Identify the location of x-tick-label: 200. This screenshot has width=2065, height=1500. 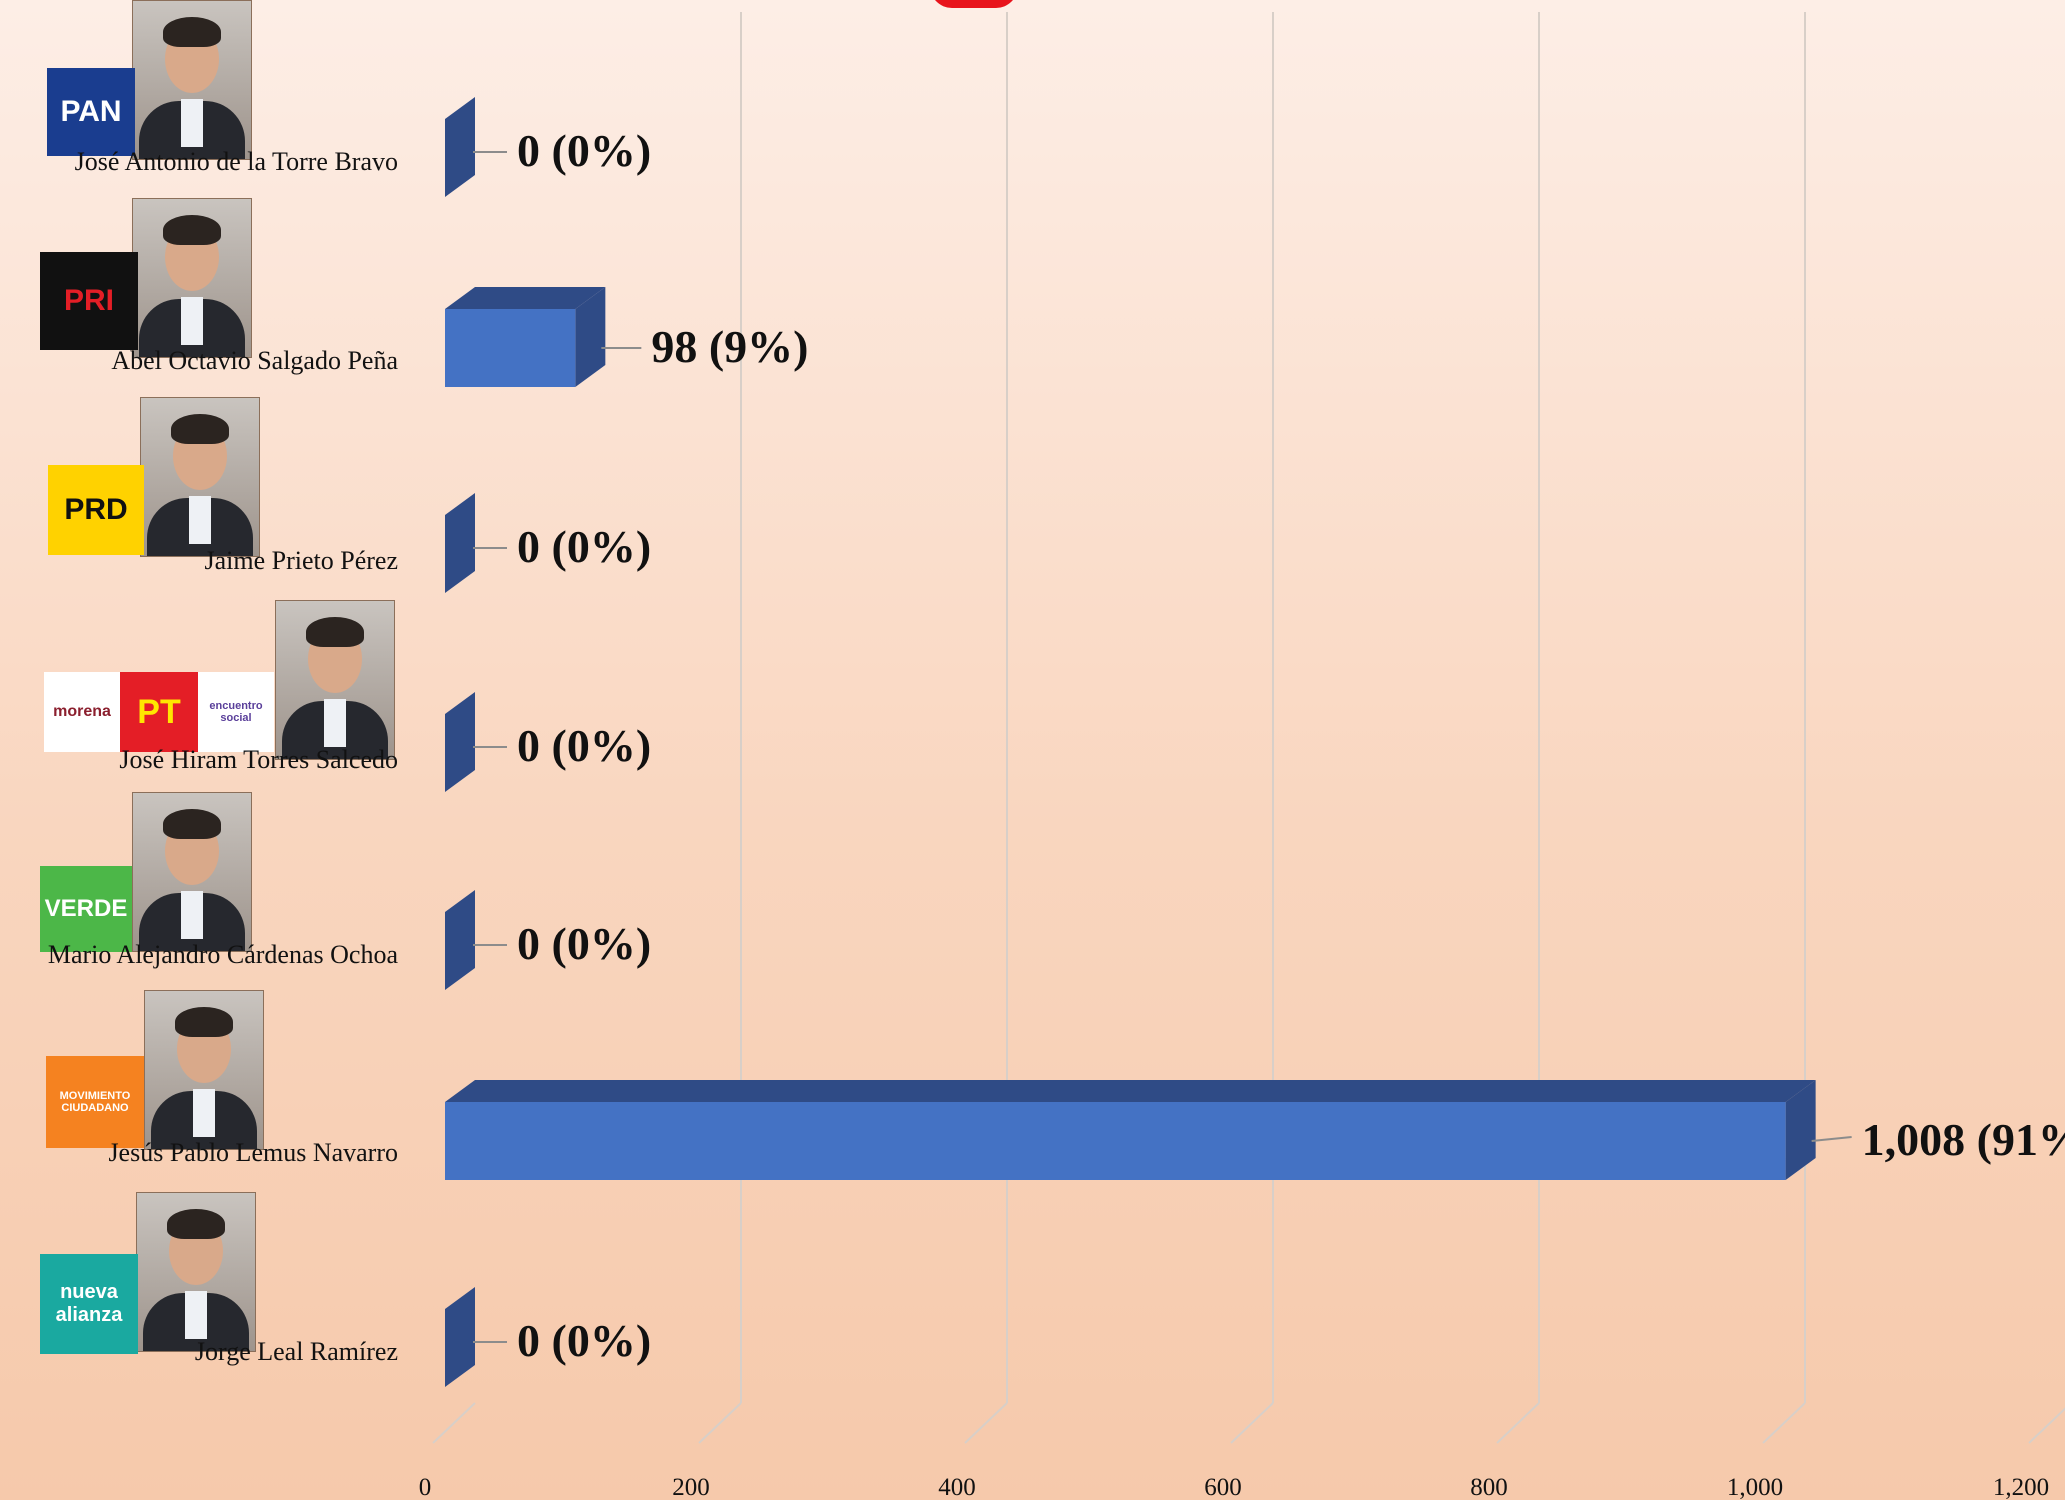
(691, 1487).